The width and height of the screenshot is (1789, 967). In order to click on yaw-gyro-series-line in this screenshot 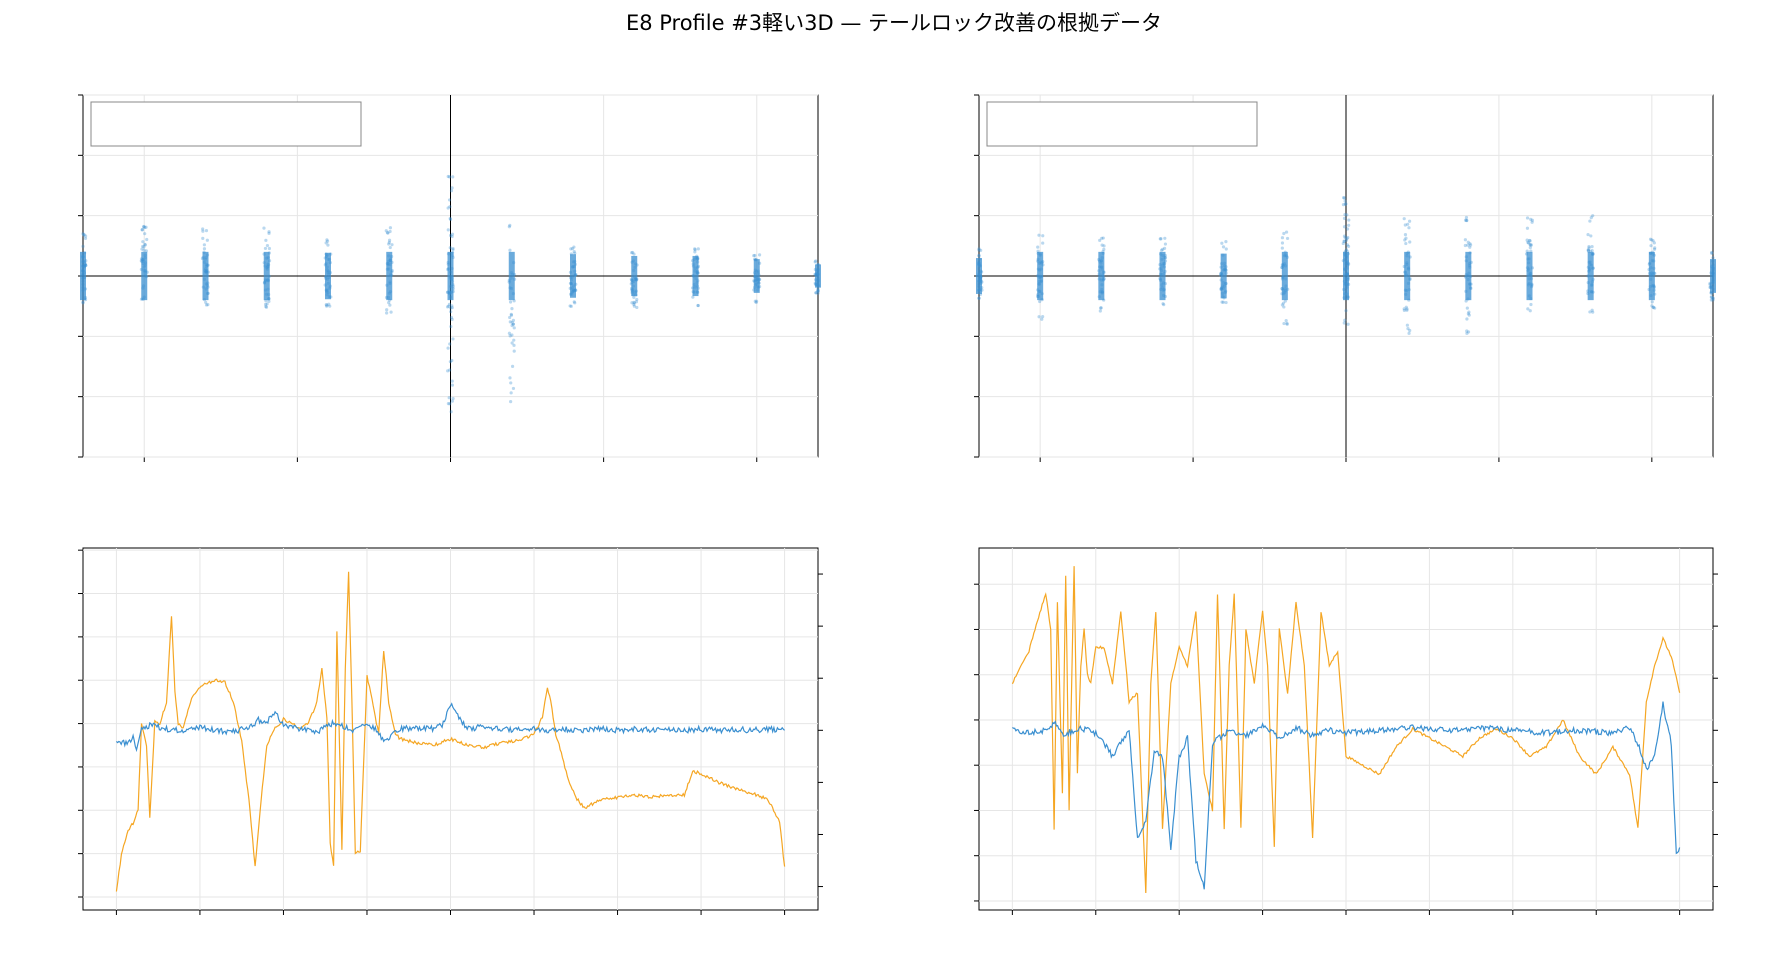, I will do `click(1346, 795)`.